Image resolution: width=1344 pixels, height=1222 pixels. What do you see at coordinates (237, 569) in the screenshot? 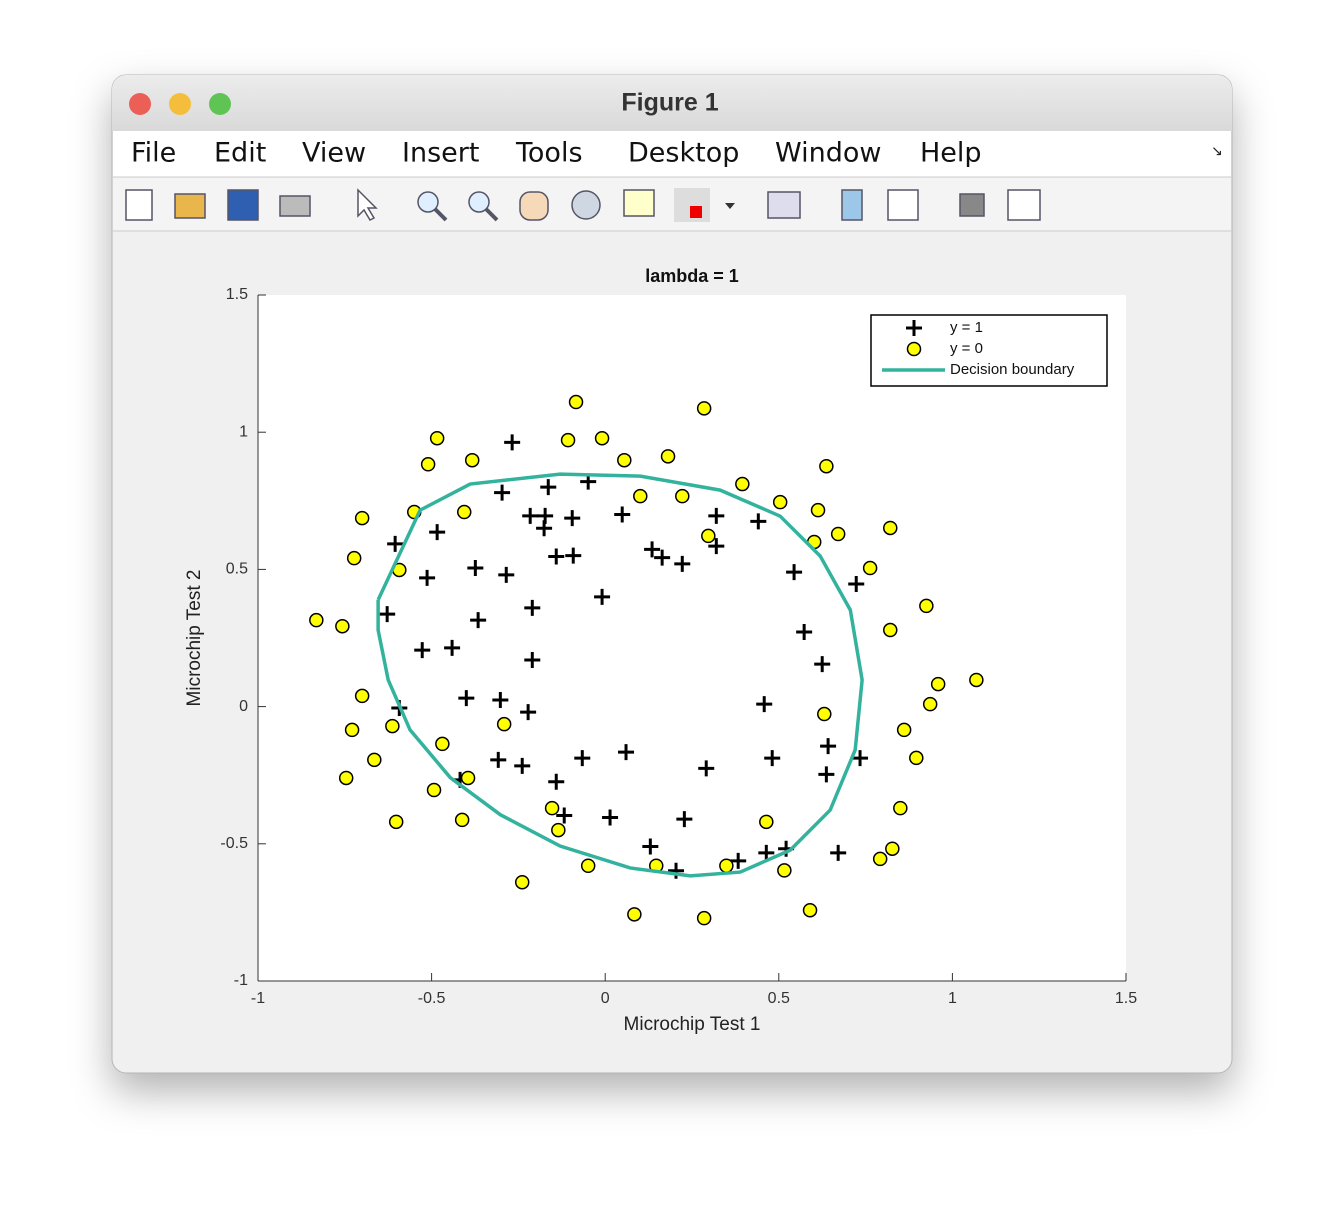
I see `y-tick-label: 0.5` at bounding box center [237, 569].